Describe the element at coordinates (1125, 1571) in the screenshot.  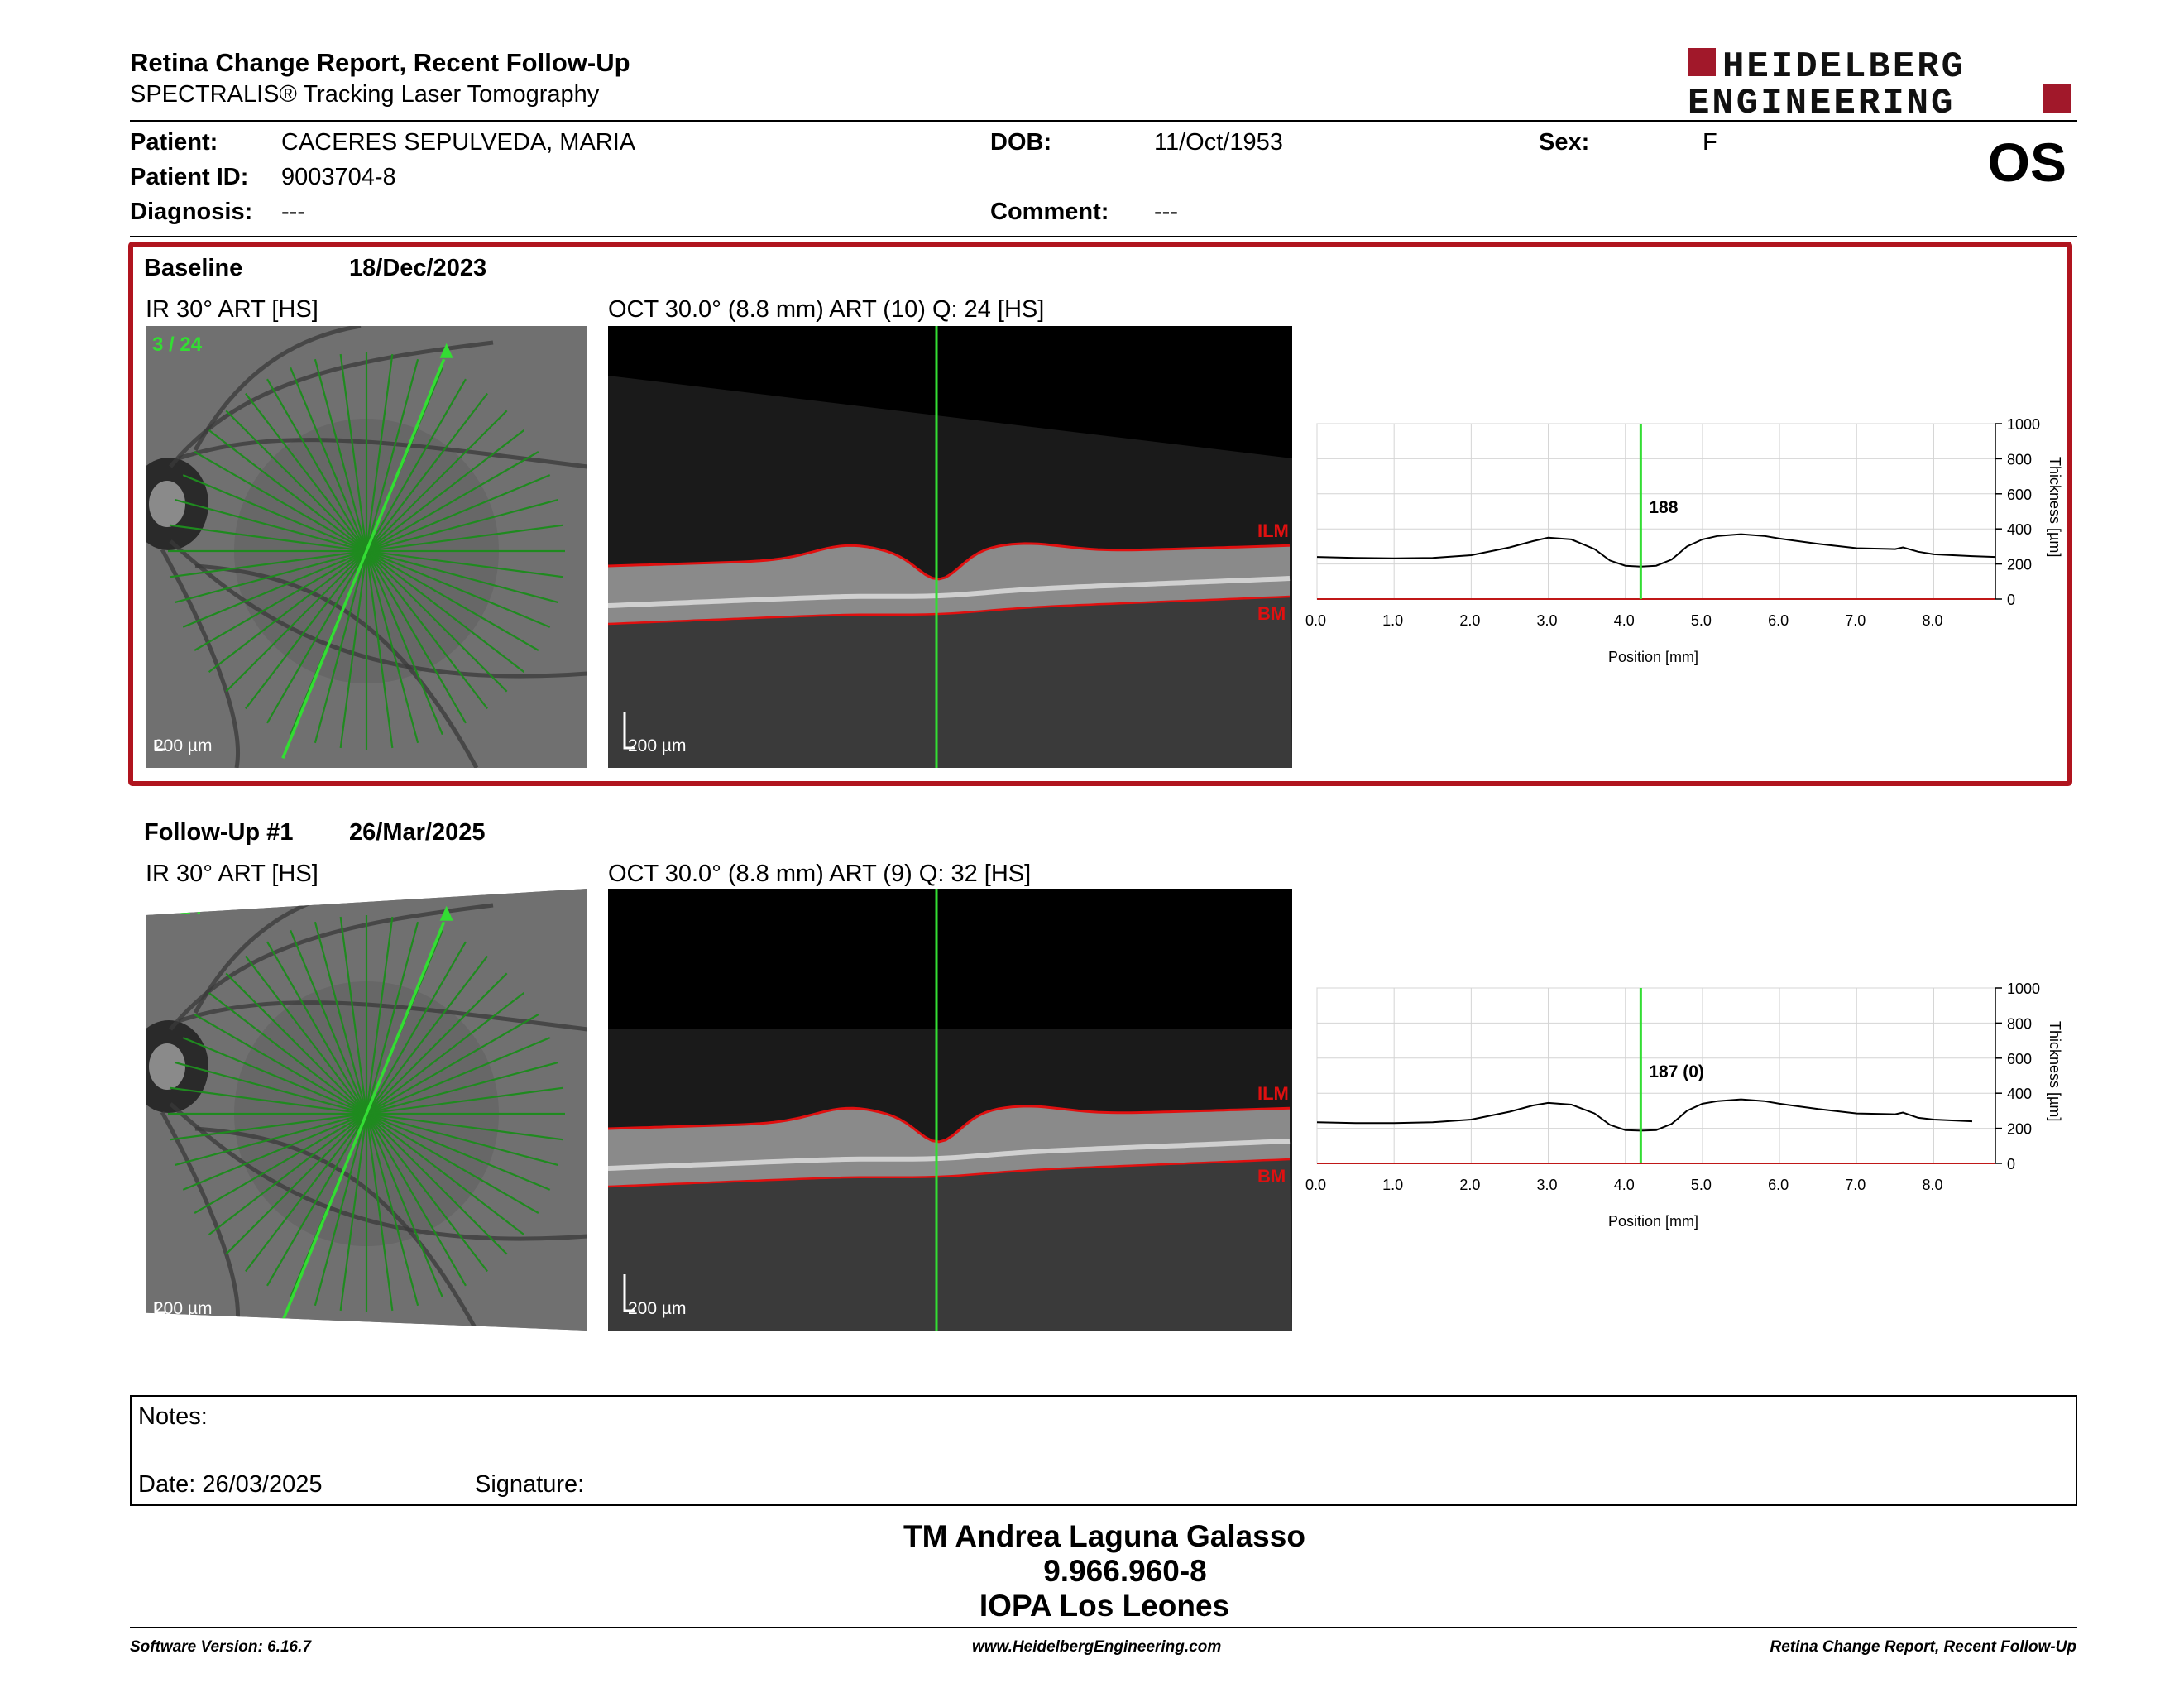
I see `signer-id: 9.966.960-8` at that location.